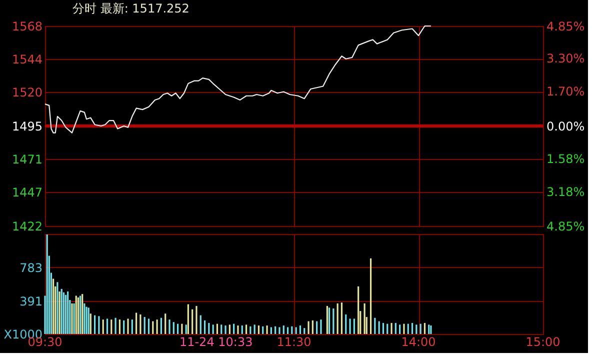 The height and width of the screenshot is (355, 599). Describe the element at coordinates (543, 342) in the screenshot. I see `x-tick-label: 15:00` at that location.